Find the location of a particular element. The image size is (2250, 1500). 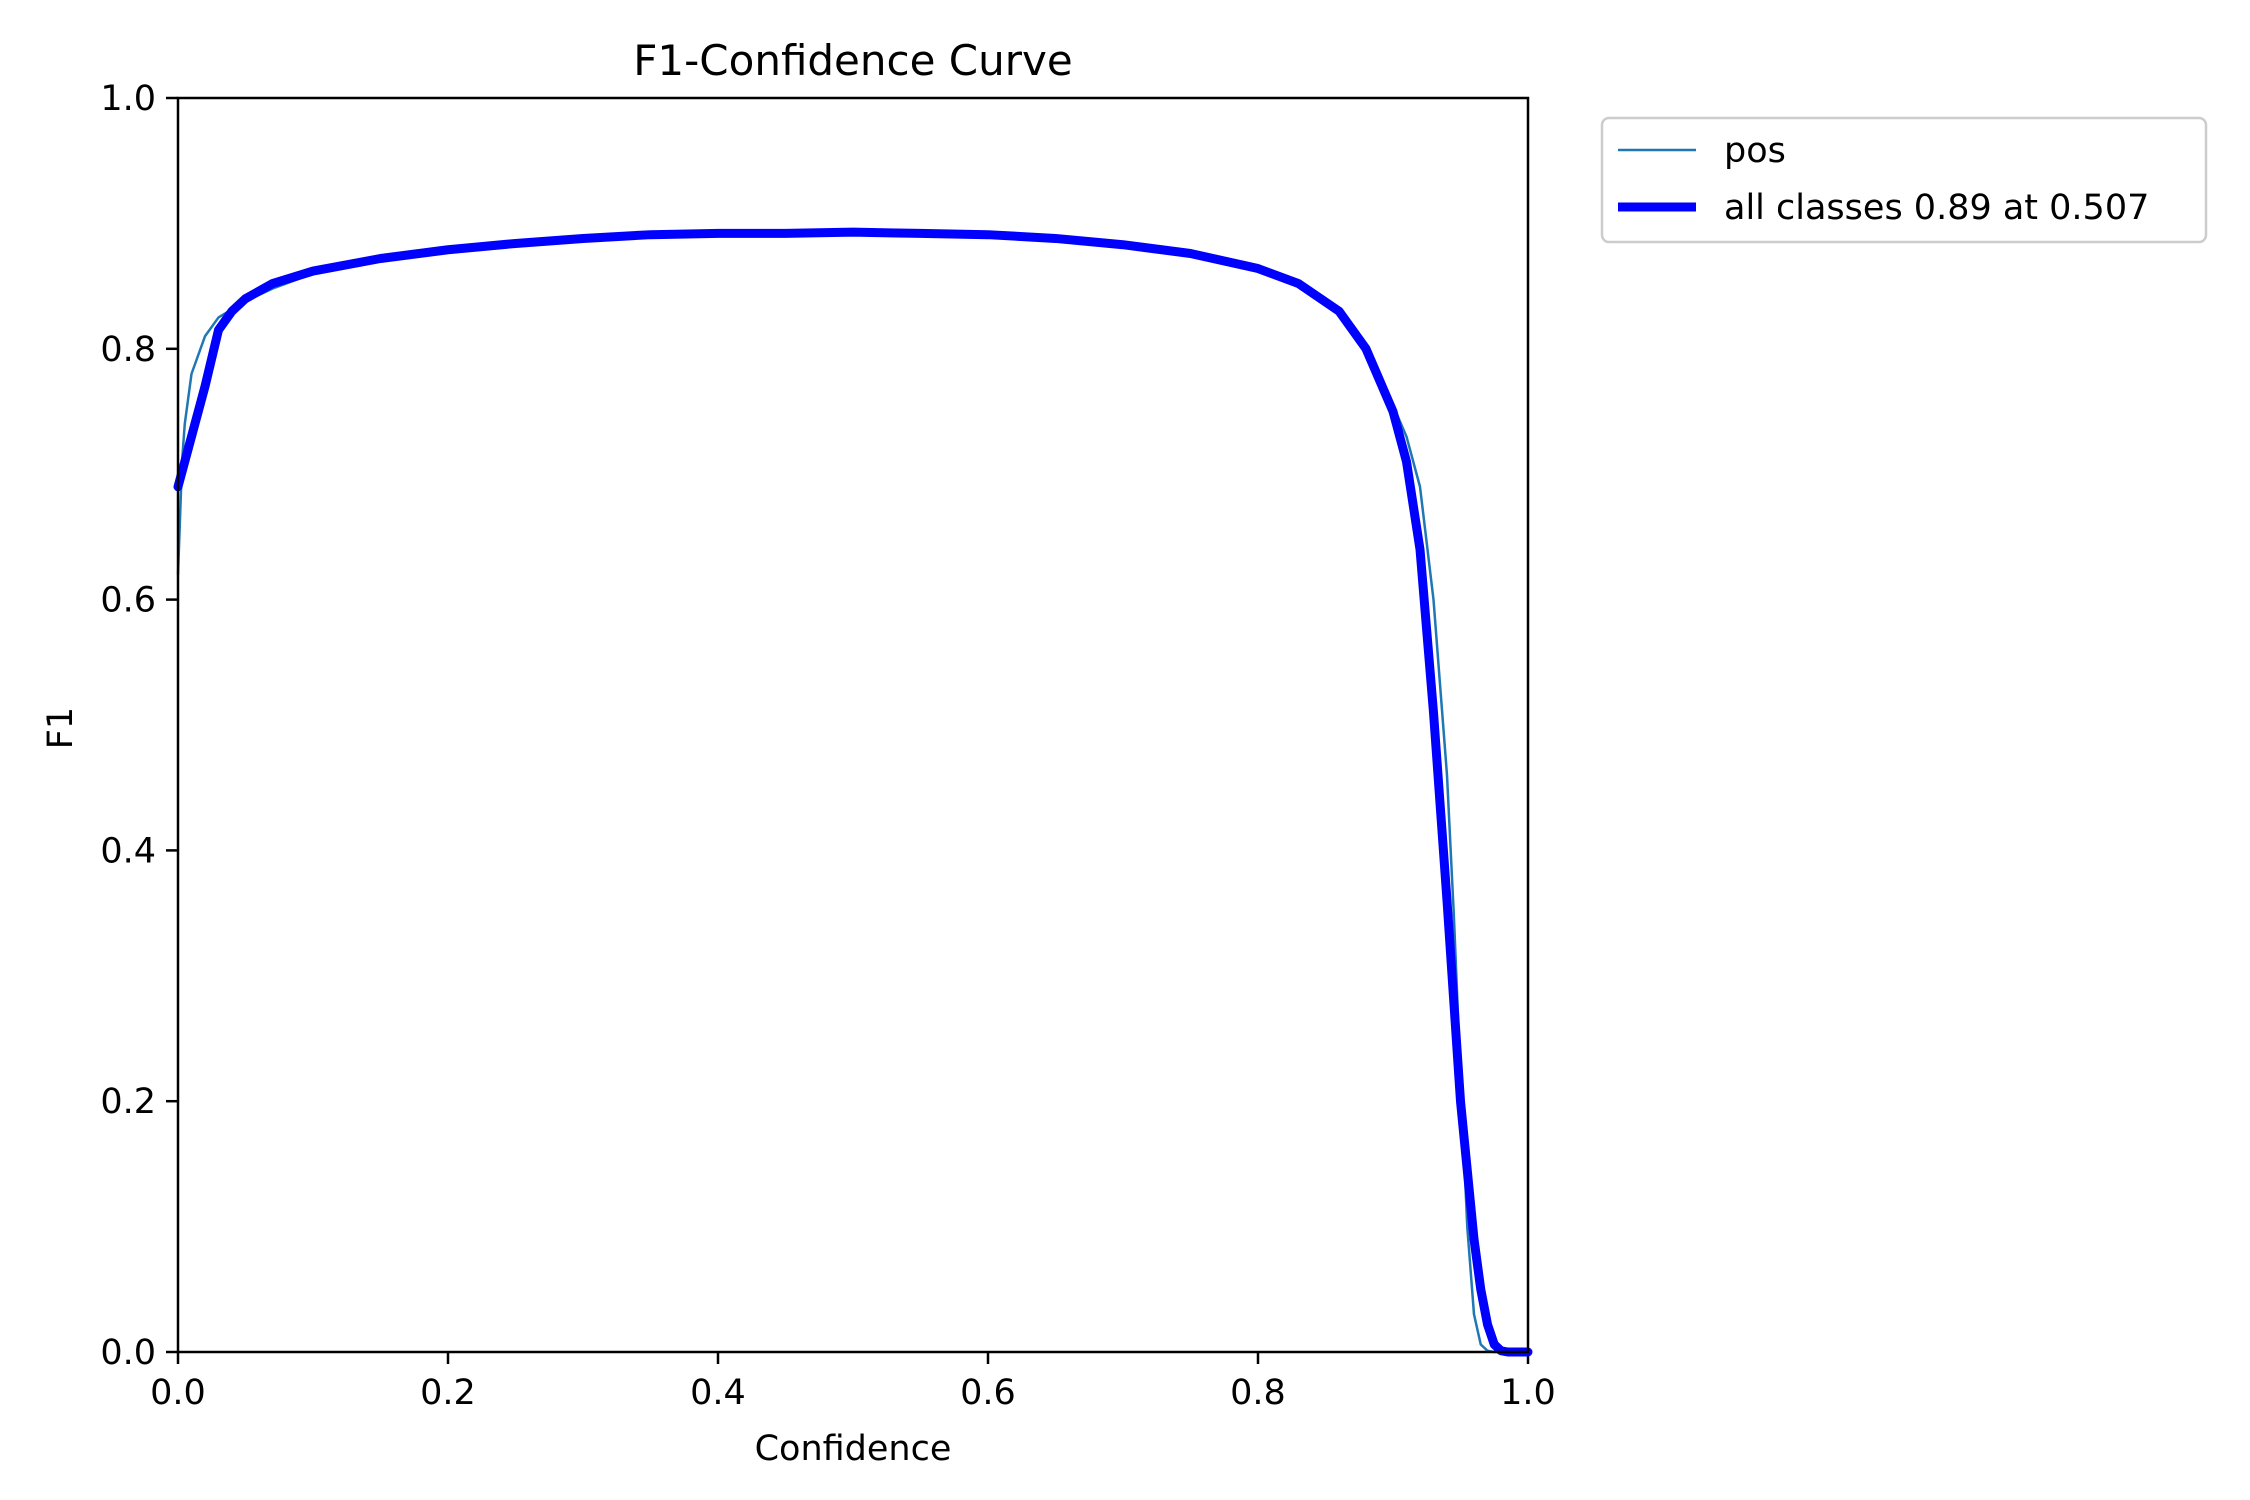

x-axis-title: Confidence is located at coordinates (853, 1449).